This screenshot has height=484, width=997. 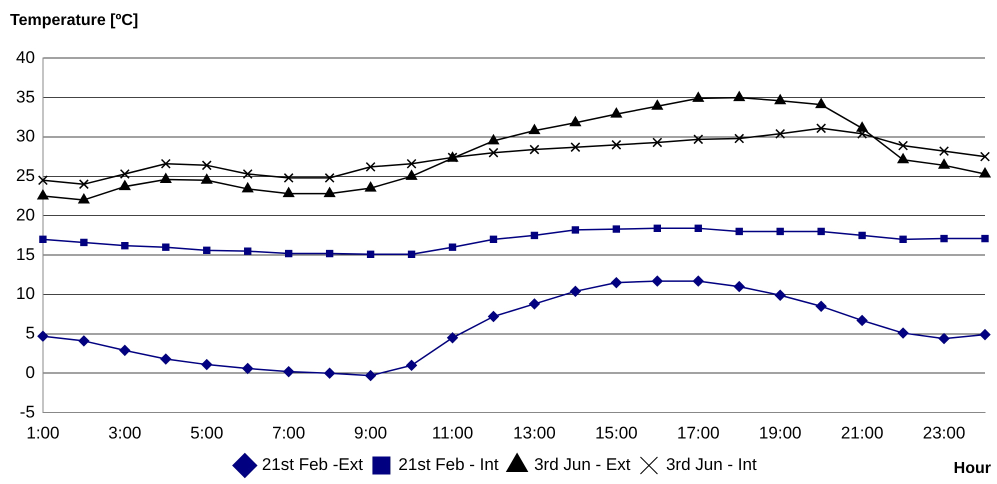 I want to click on x-axis-title: Hour, so click(x=972, y=469).